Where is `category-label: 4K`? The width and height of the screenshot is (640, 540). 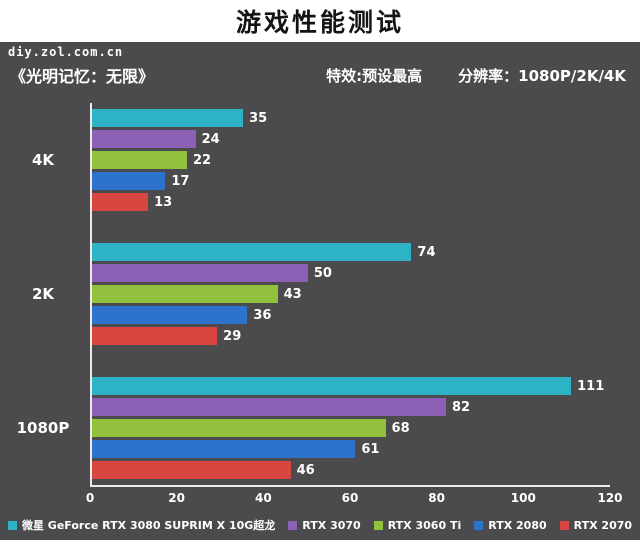 category-label: 4K is located at coordinates (43, 160).